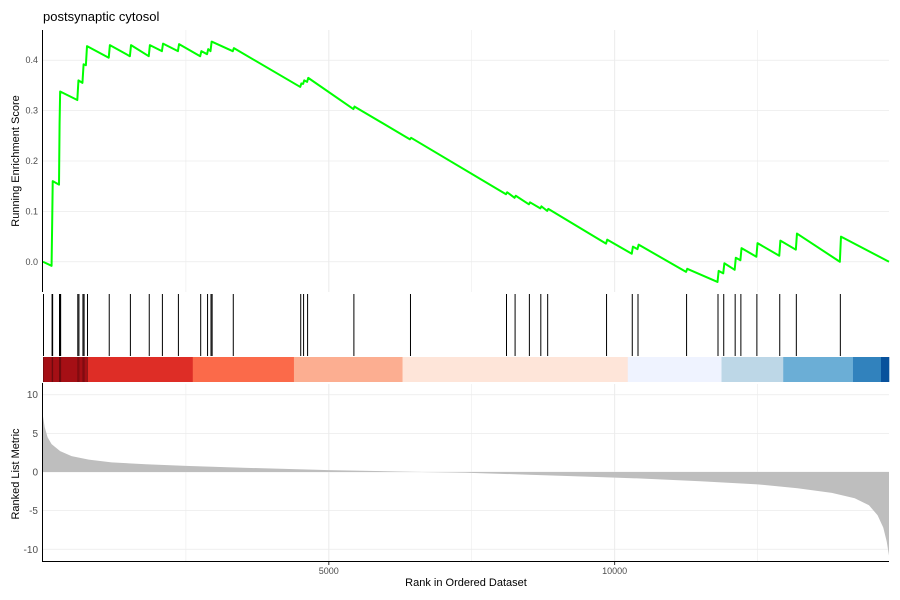 This screenshot has width=900, height=600. Describe the element at coordinates (16, 160) in the screenshot. I see `y-axis-title-top: Running Enrichment Score` at that location.